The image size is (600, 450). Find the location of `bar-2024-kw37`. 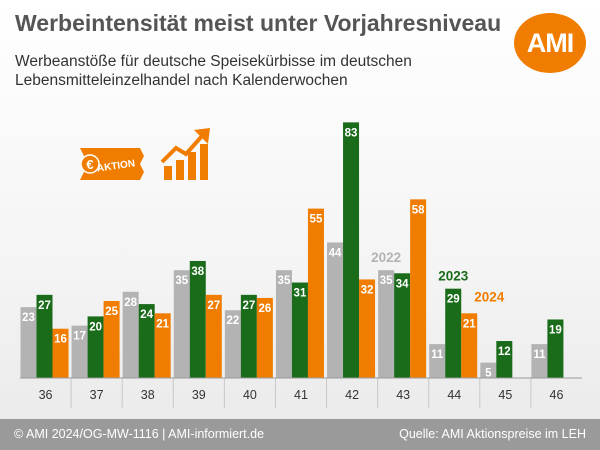

bar-2024-kw37 is located at coordinates (111, 339).